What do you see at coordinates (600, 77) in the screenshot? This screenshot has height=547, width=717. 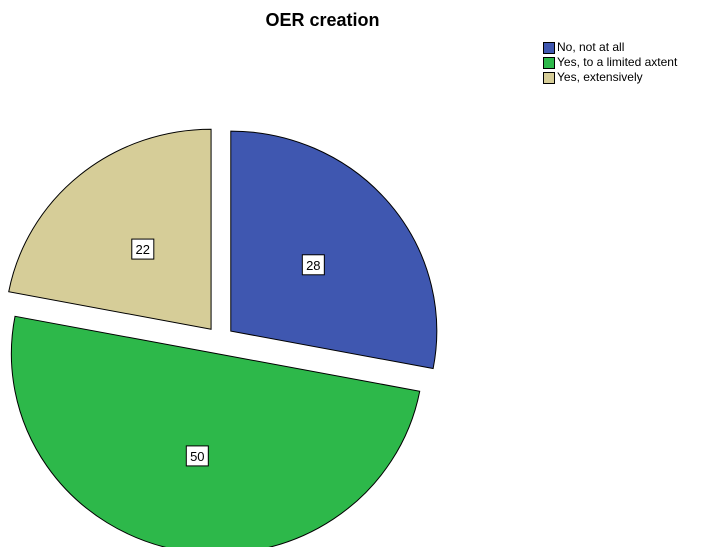 I see `legend-label: Yes, extensively` at bounding box center [600, 77].